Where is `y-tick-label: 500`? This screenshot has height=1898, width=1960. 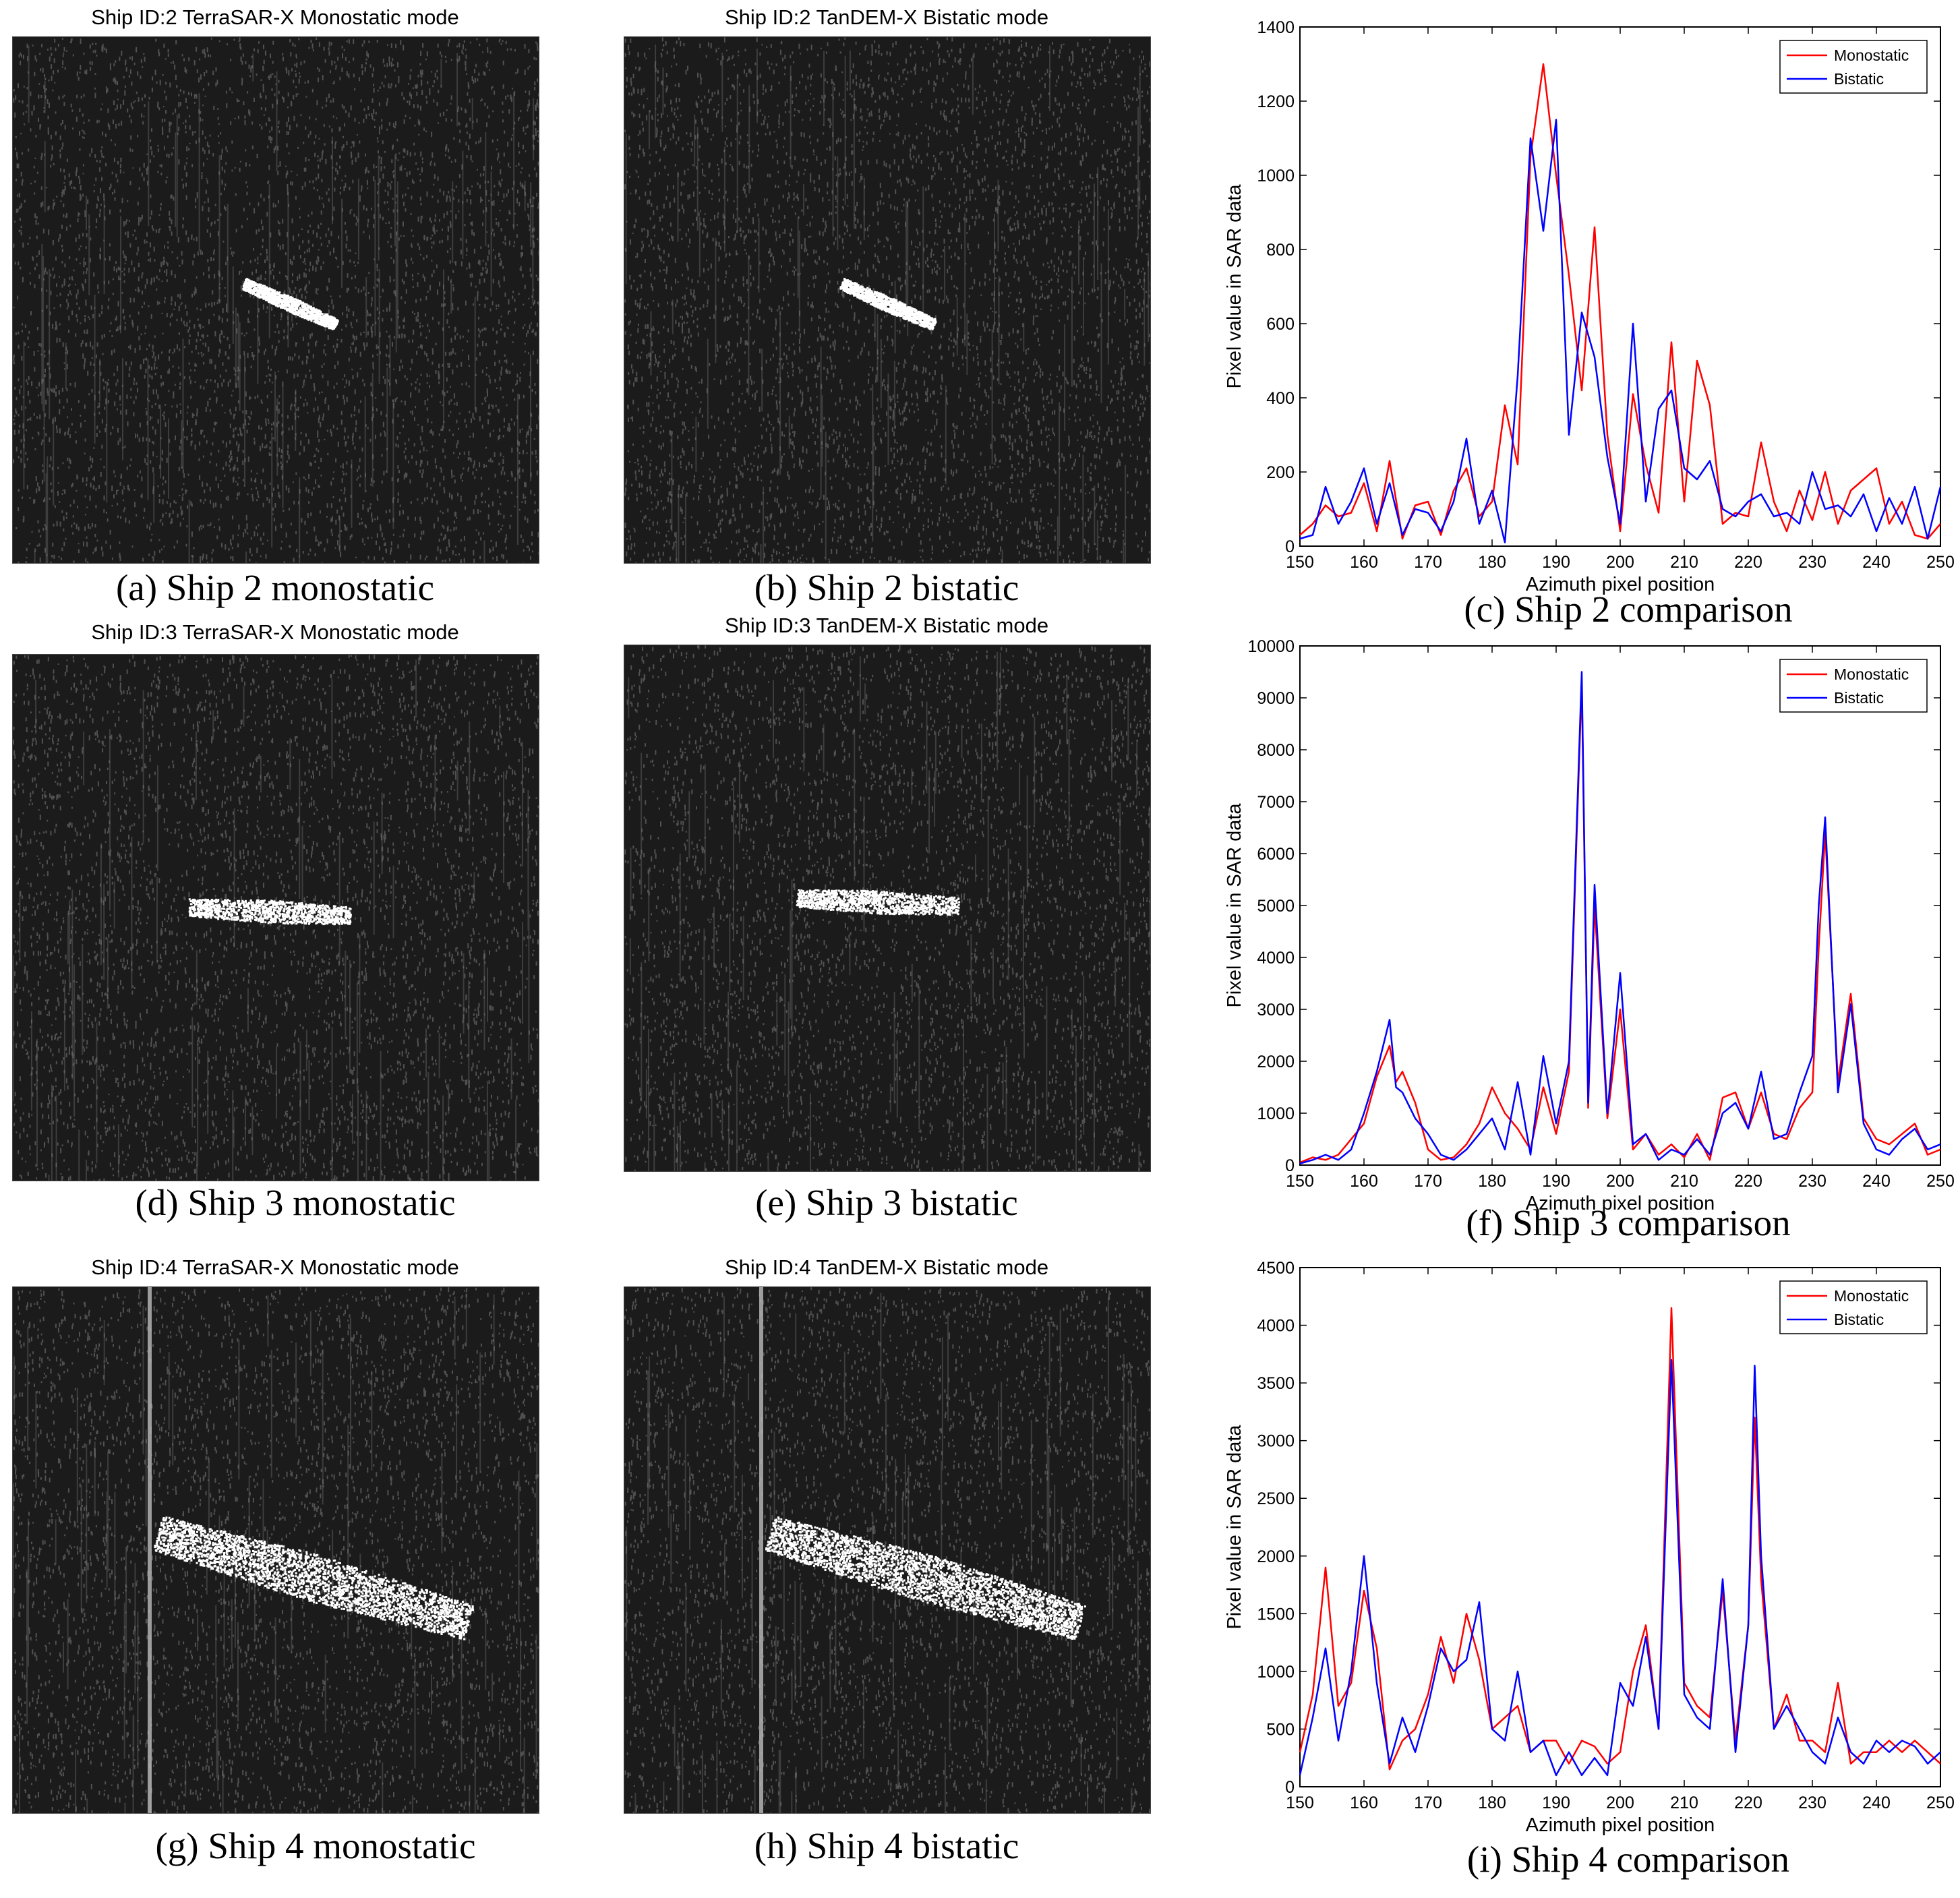 y-tick-label: 500 is located at coordinates (1280, 1729).